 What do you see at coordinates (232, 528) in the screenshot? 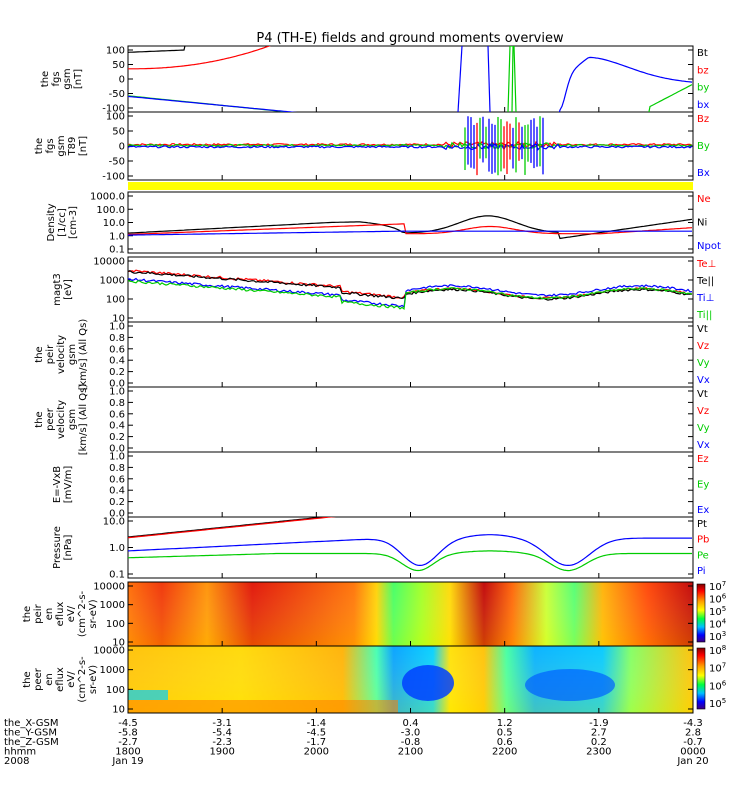
I see `series-pb` at bounding box center [232, 528].